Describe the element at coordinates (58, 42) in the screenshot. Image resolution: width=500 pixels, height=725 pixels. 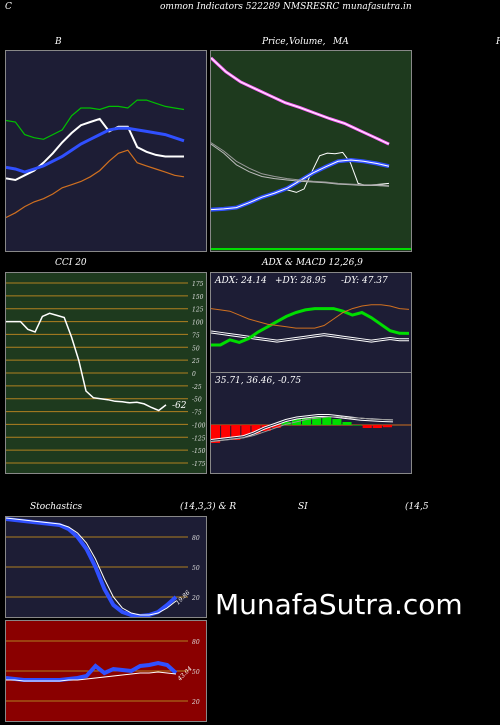
I see `bollinger-title: B` at that location.